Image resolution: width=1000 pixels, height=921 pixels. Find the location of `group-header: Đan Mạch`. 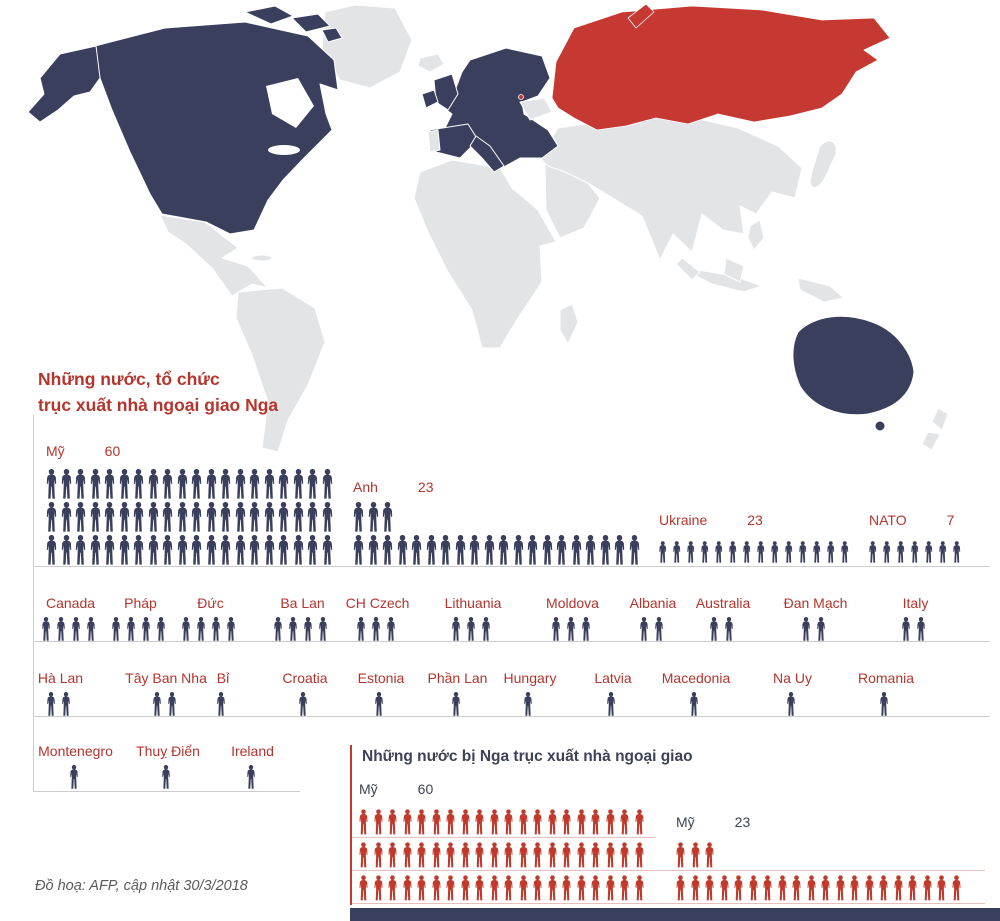

group-header: Đan Mạch is located at coordinates (815, 603).